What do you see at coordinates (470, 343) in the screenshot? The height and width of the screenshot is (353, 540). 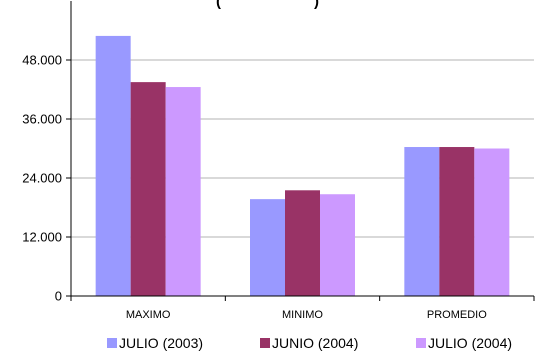 I see `legend-label: JULIO (2004)` at bounding box center [470, 343].